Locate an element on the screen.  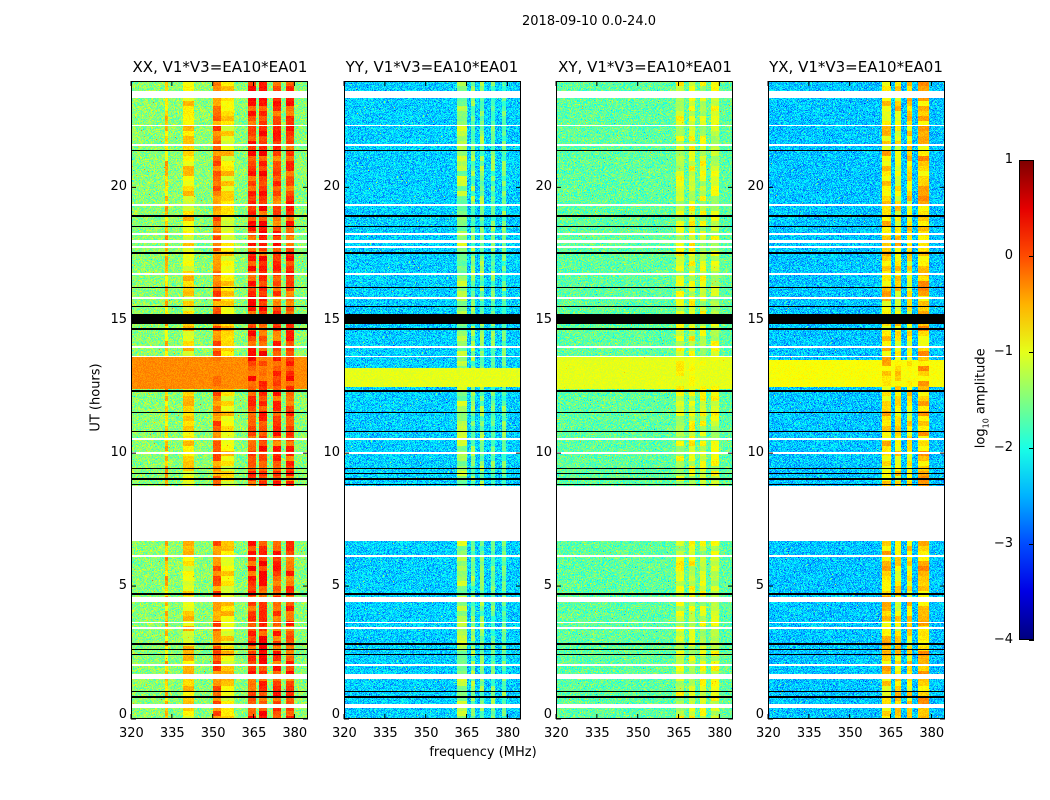
panel-title-xx: XX, V1*V3=EA10*EA01 is located at coordinates (220, 67).